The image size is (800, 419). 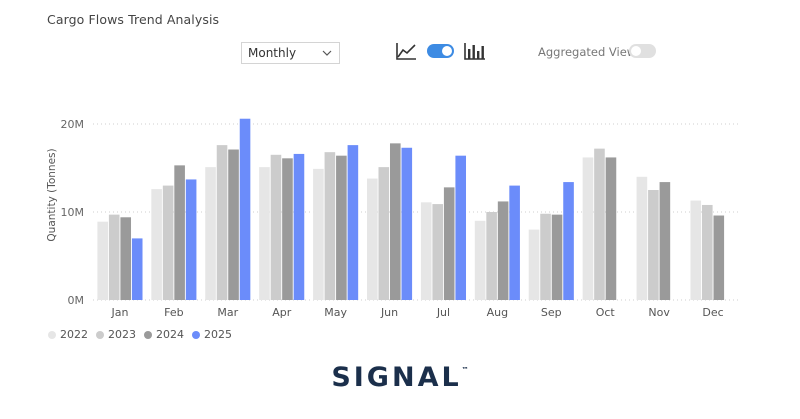 I want to click on bar-2025-apr, so click(x=299, y=226).